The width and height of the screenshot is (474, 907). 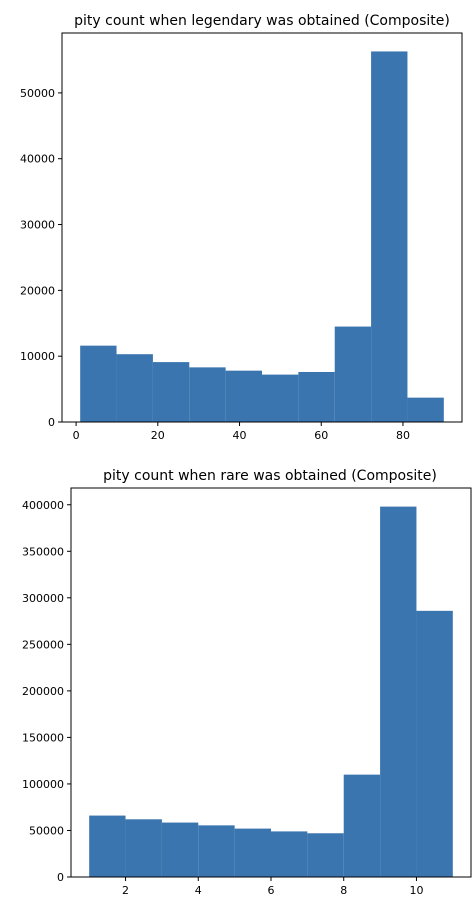 I want to click on x-axis: 0 20 40 60 80, so click(x=241, y=432).